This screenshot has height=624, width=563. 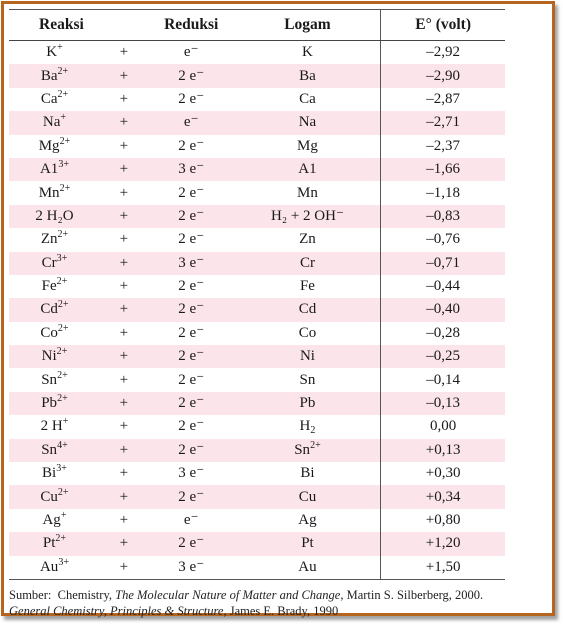 What do you see at coordinates (30, 595) in the screenshot?
I see `source-label: Sumber:` at bounding box center [30, 595].